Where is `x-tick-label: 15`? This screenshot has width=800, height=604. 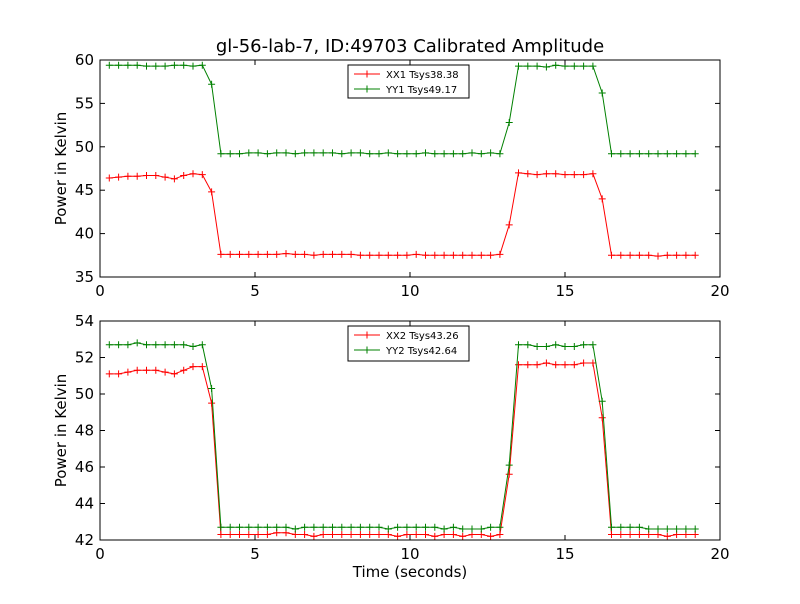
x-tick-label: 15 is located at coordinates (564, 554).